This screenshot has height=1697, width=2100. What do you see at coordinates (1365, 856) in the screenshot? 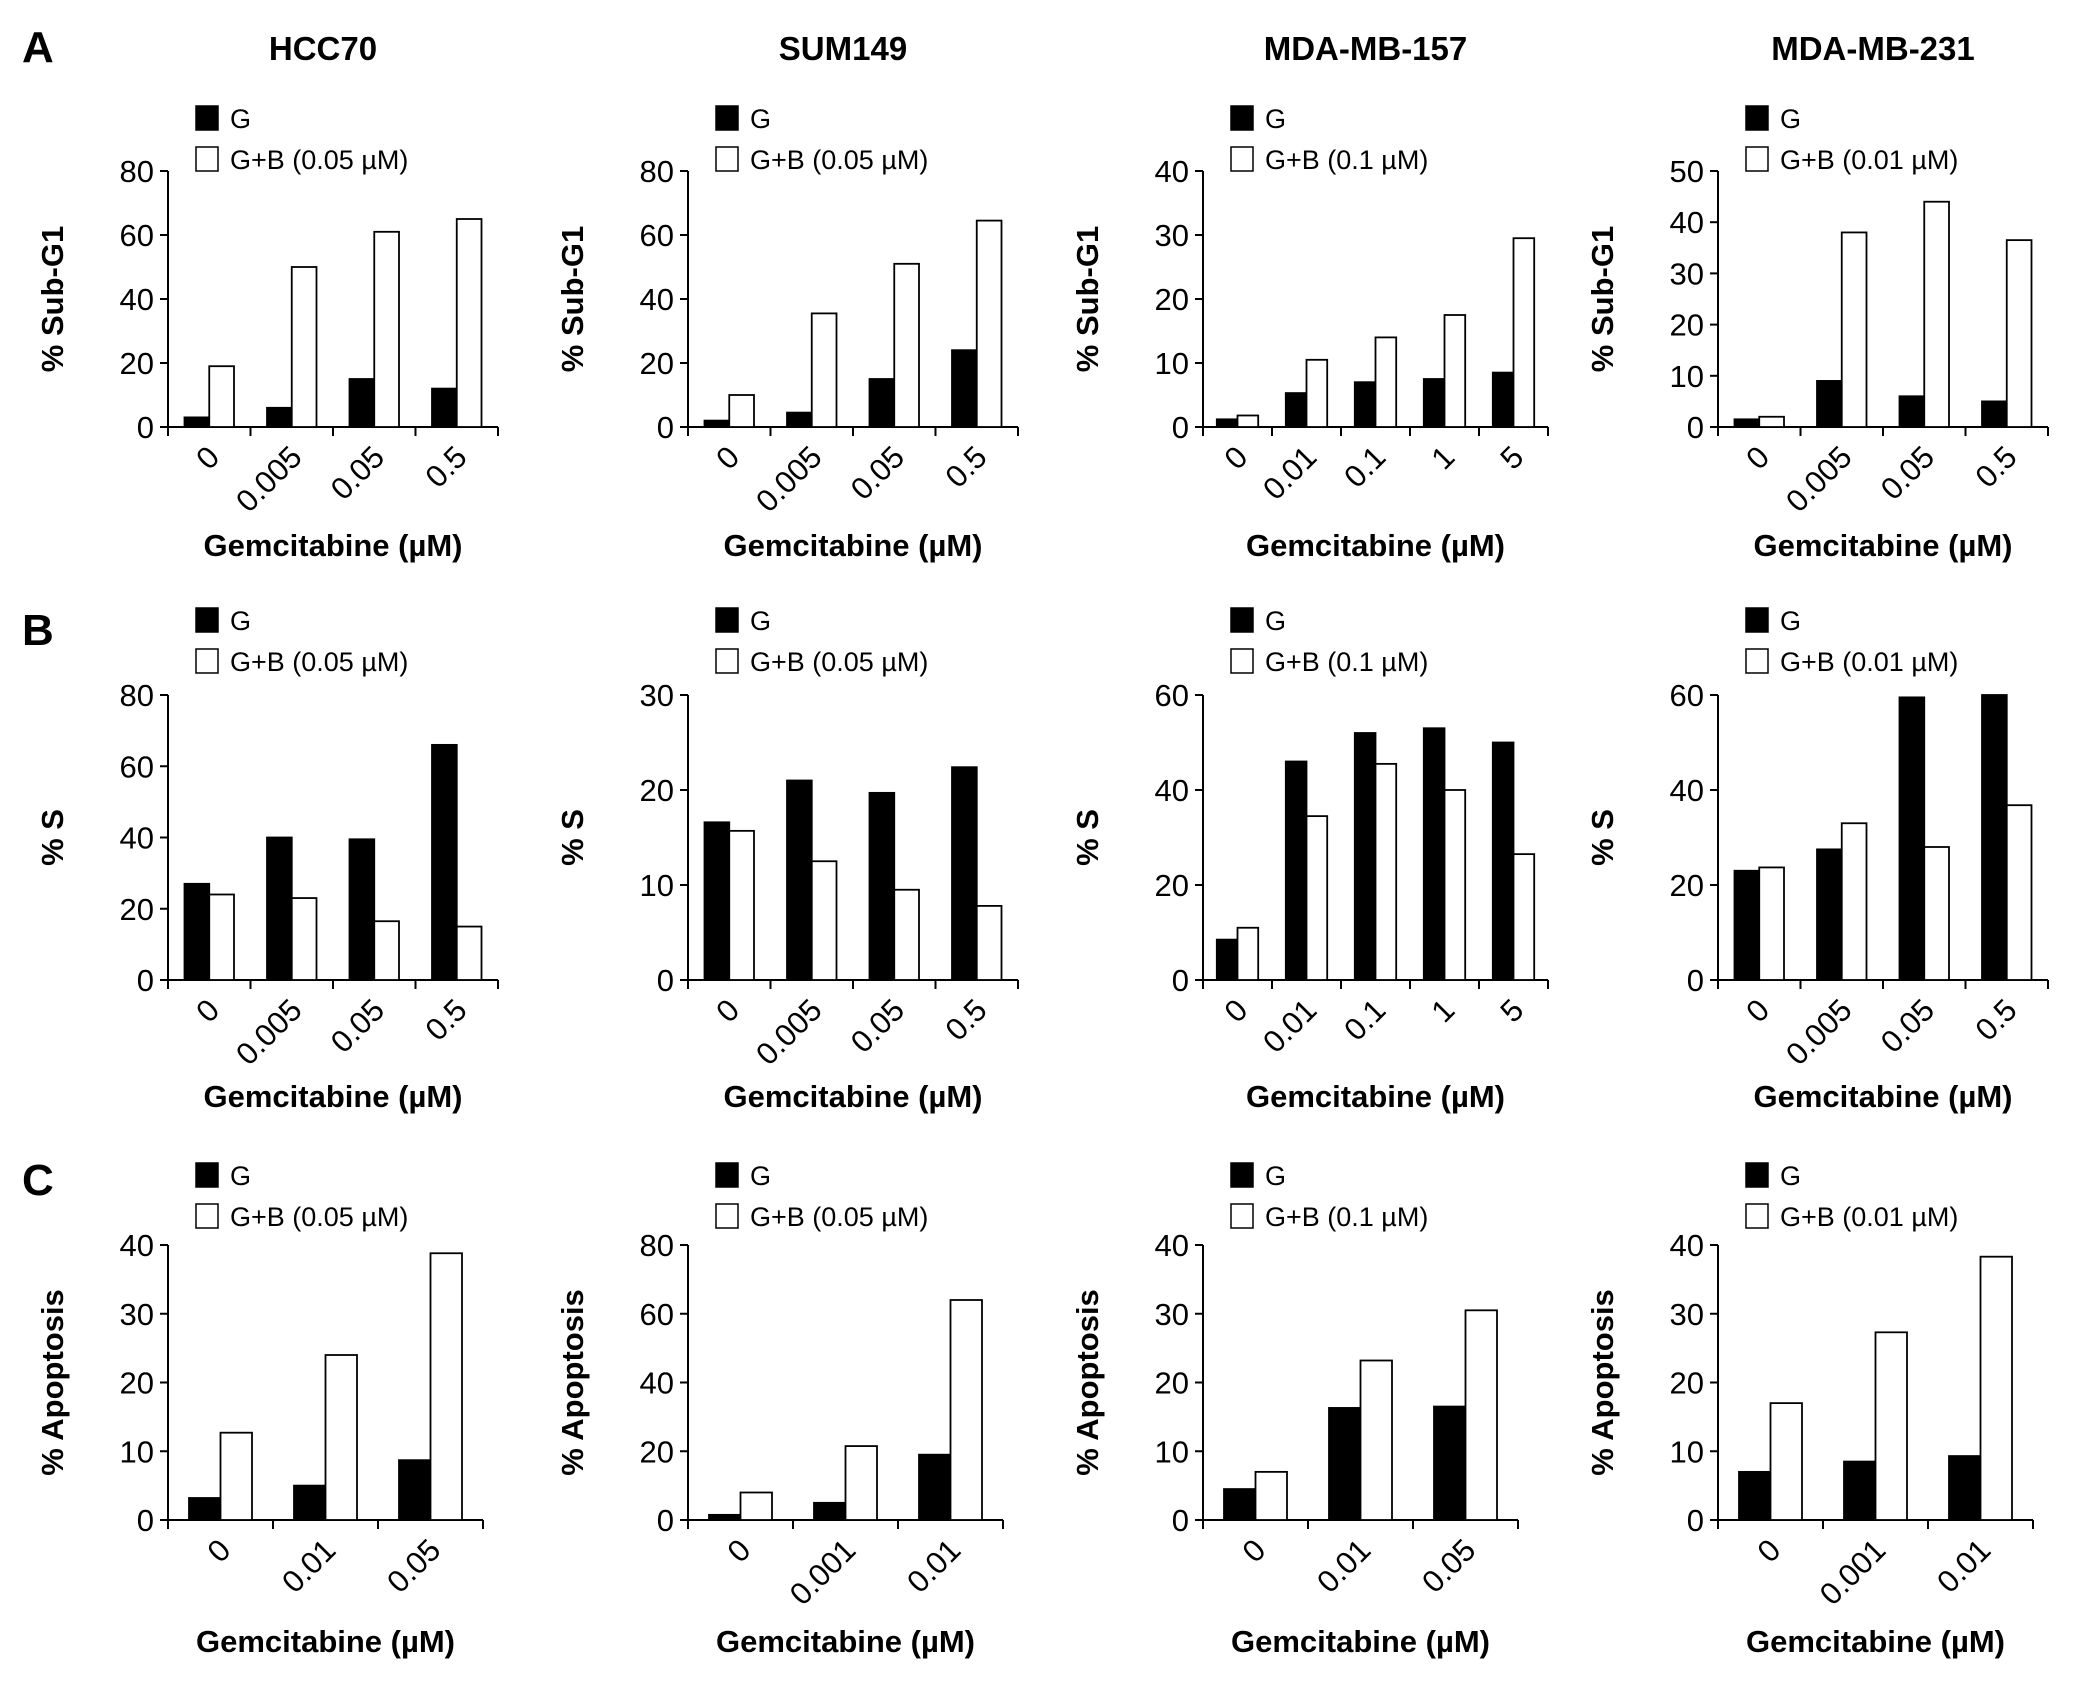
I see `bar-g-0.1` at bounding box center [1365, 856].